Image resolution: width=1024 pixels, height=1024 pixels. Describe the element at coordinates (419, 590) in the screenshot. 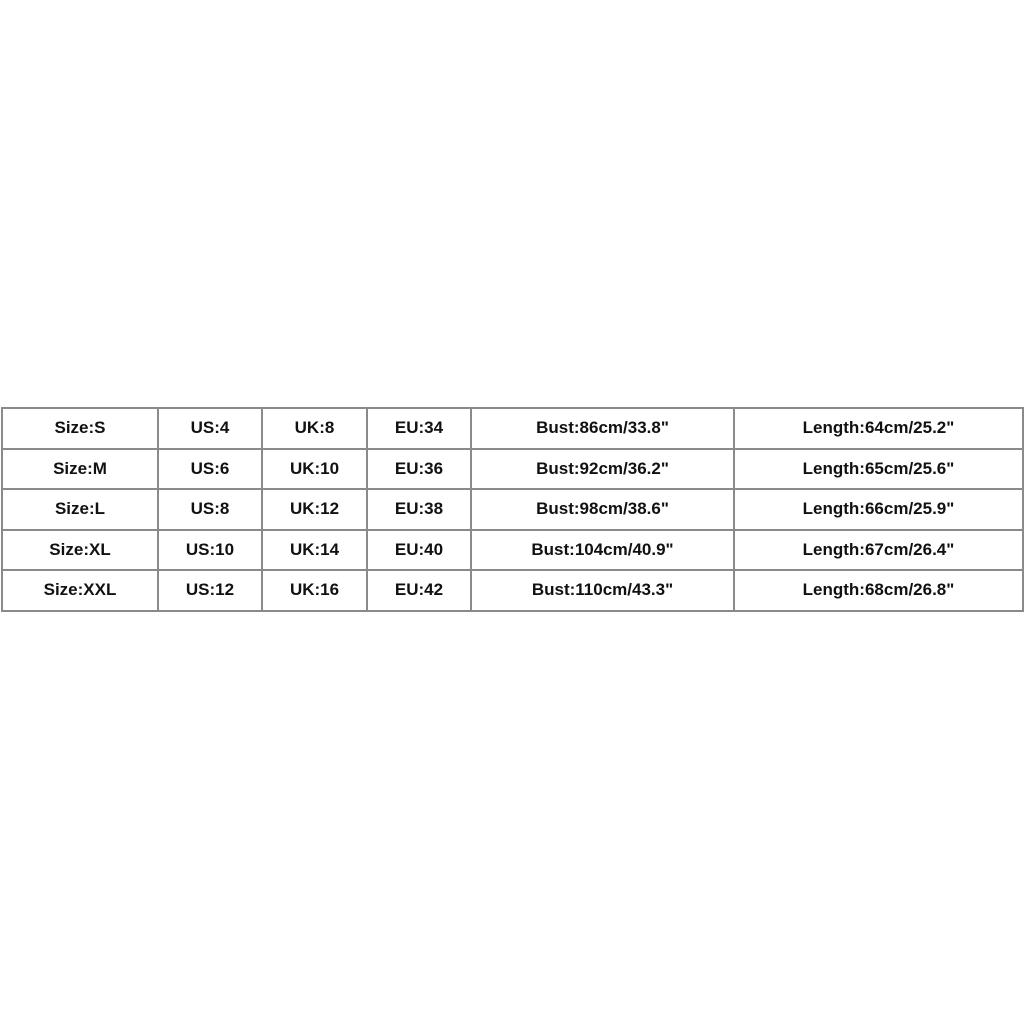

I see `eu-size-cell: EU:42` at that location.